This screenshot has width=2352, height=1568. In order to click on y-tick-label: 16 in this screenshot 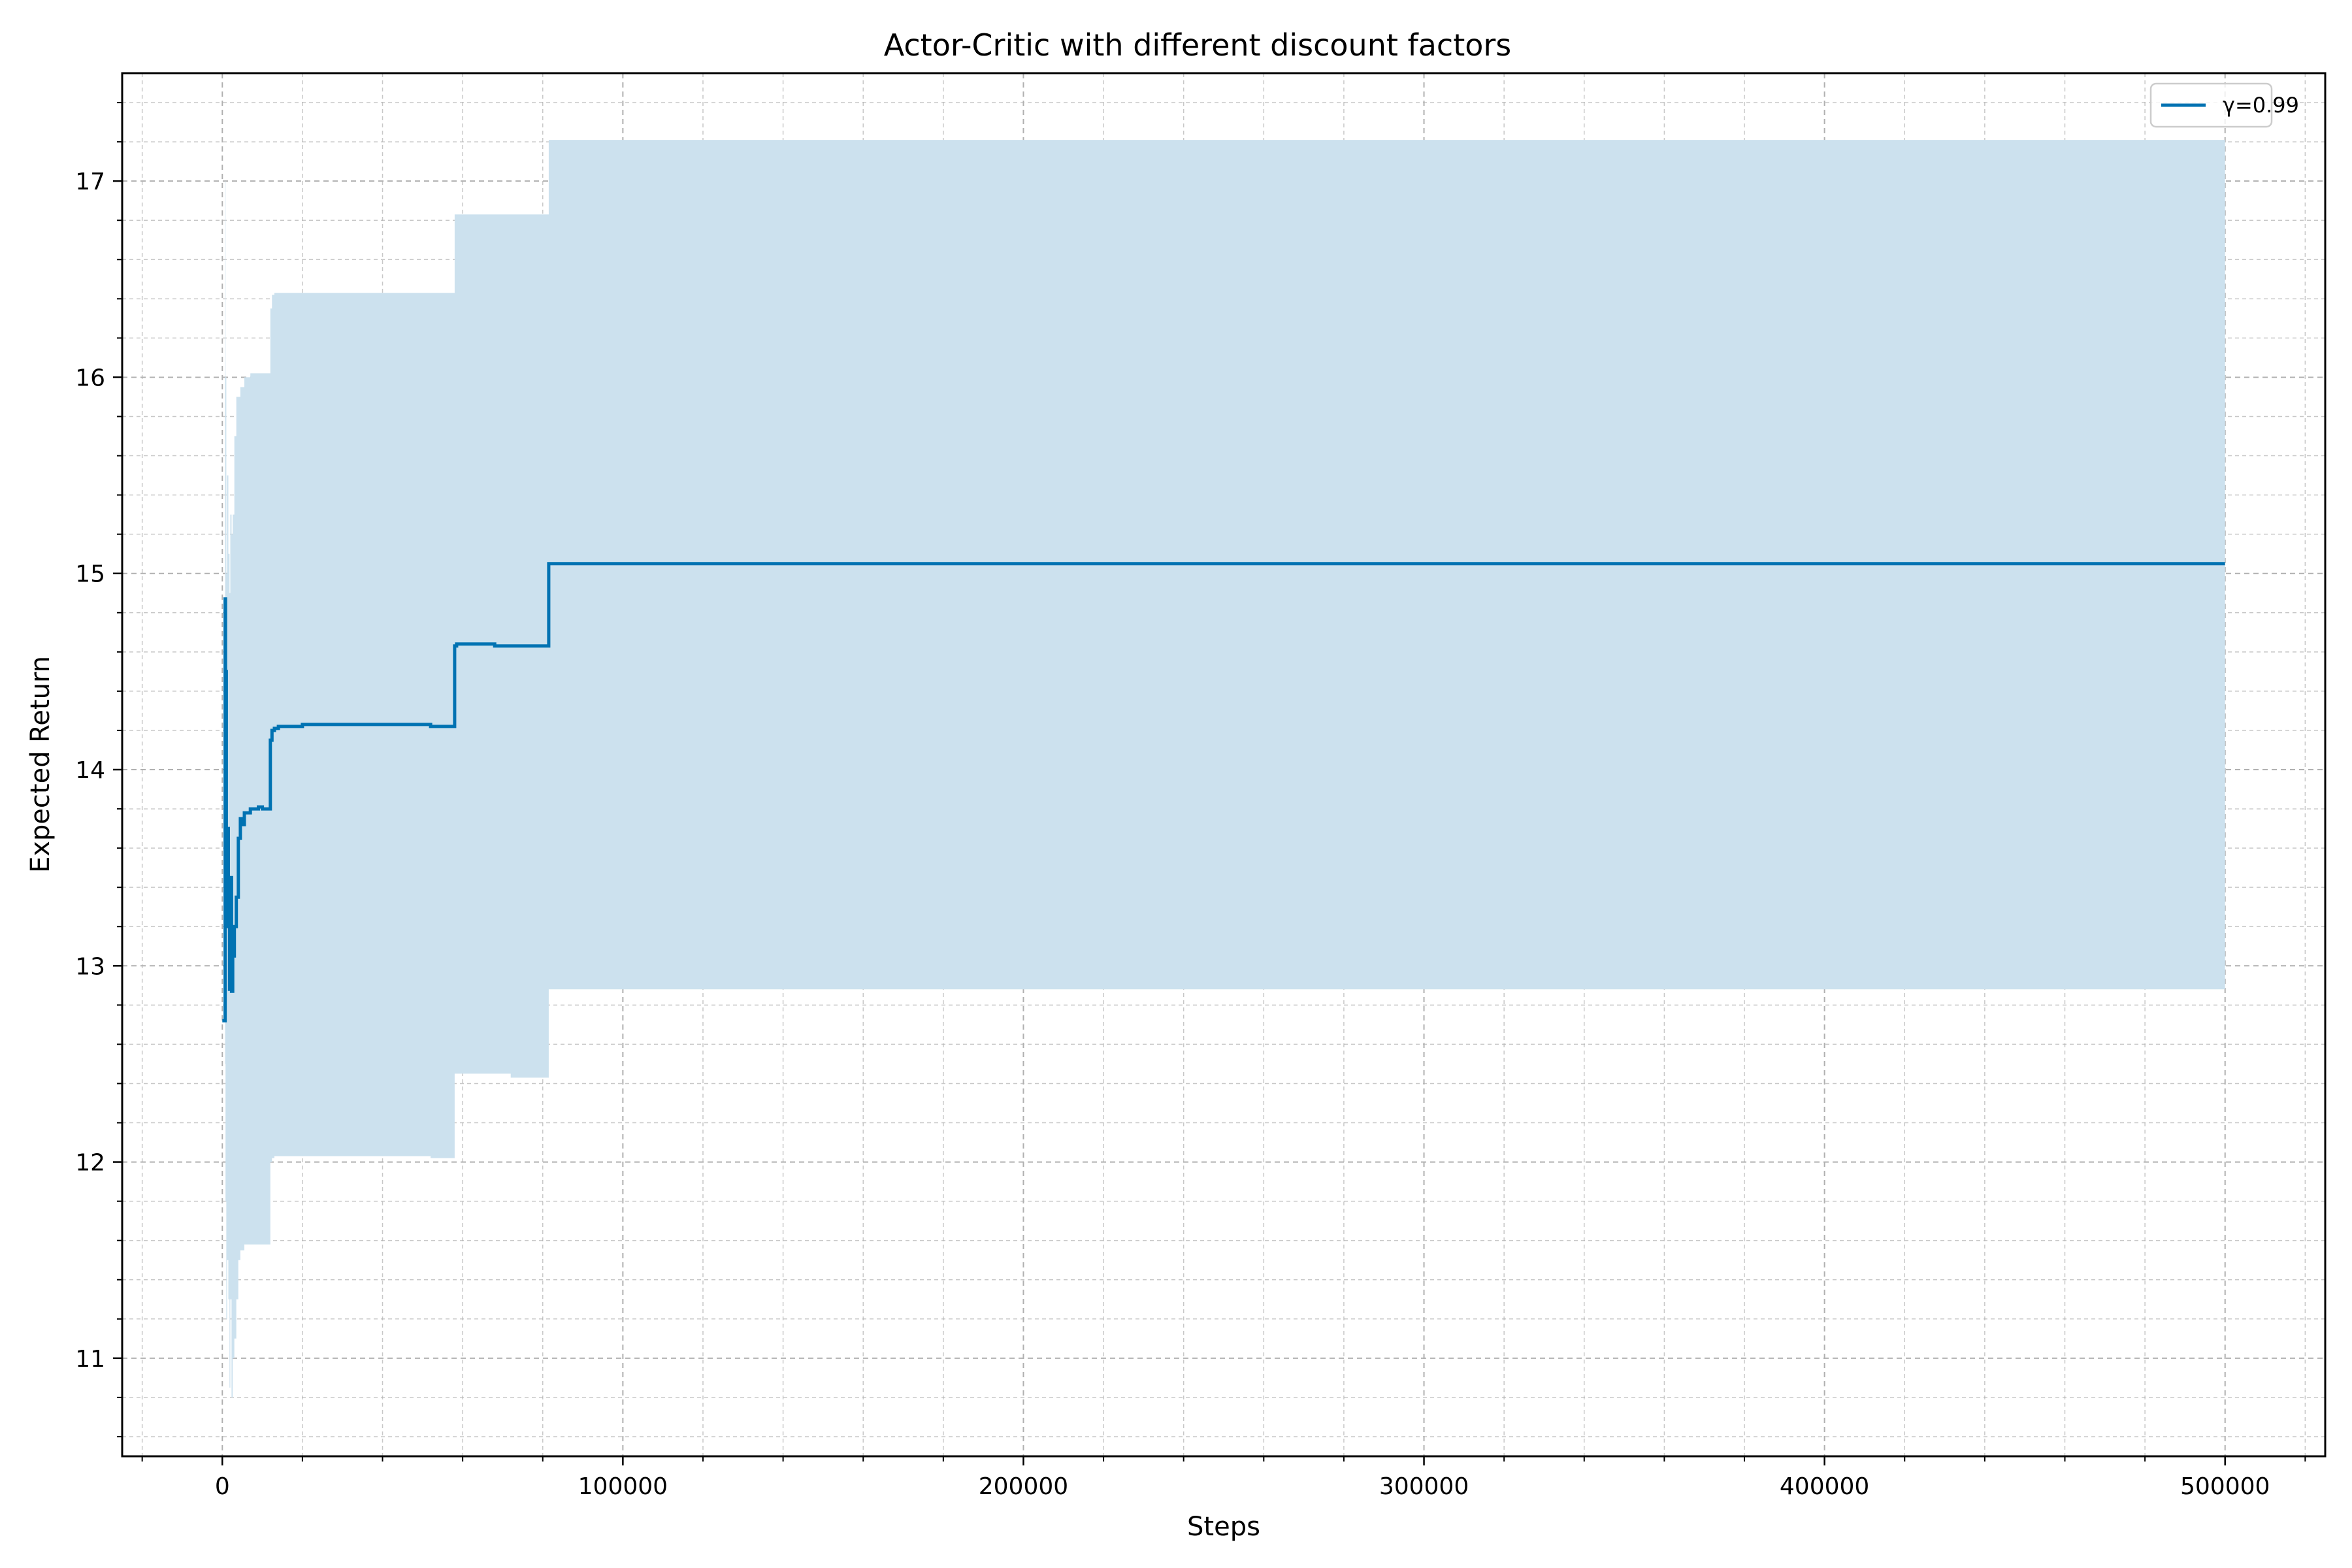, I will do `click(90, 378)`.